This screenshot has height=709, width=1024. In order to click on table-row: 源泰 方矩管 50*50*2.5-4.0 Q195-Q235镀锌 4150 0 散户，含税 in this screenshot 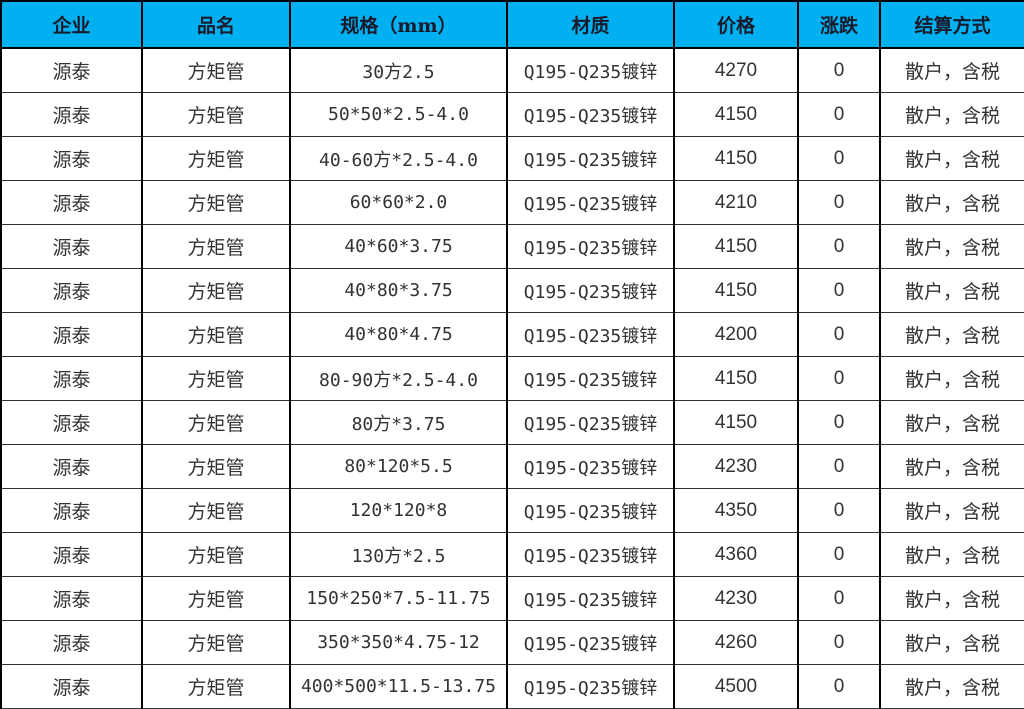, I will do `click(512, 114)`.